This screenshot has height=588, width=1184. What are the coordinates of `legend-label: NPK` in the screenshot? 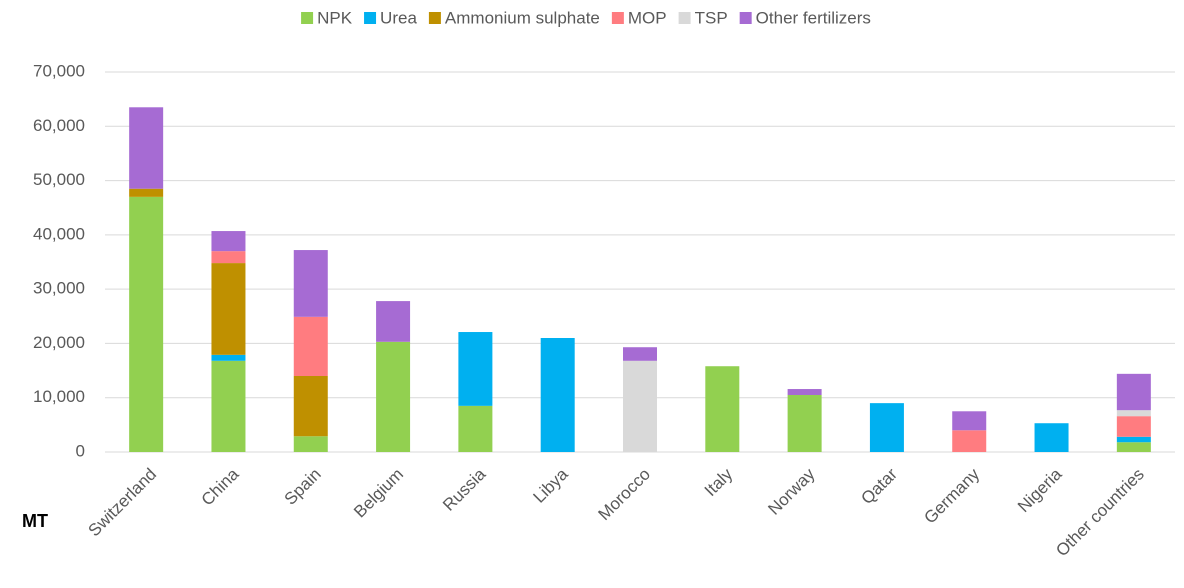 It's located at (335, 17).